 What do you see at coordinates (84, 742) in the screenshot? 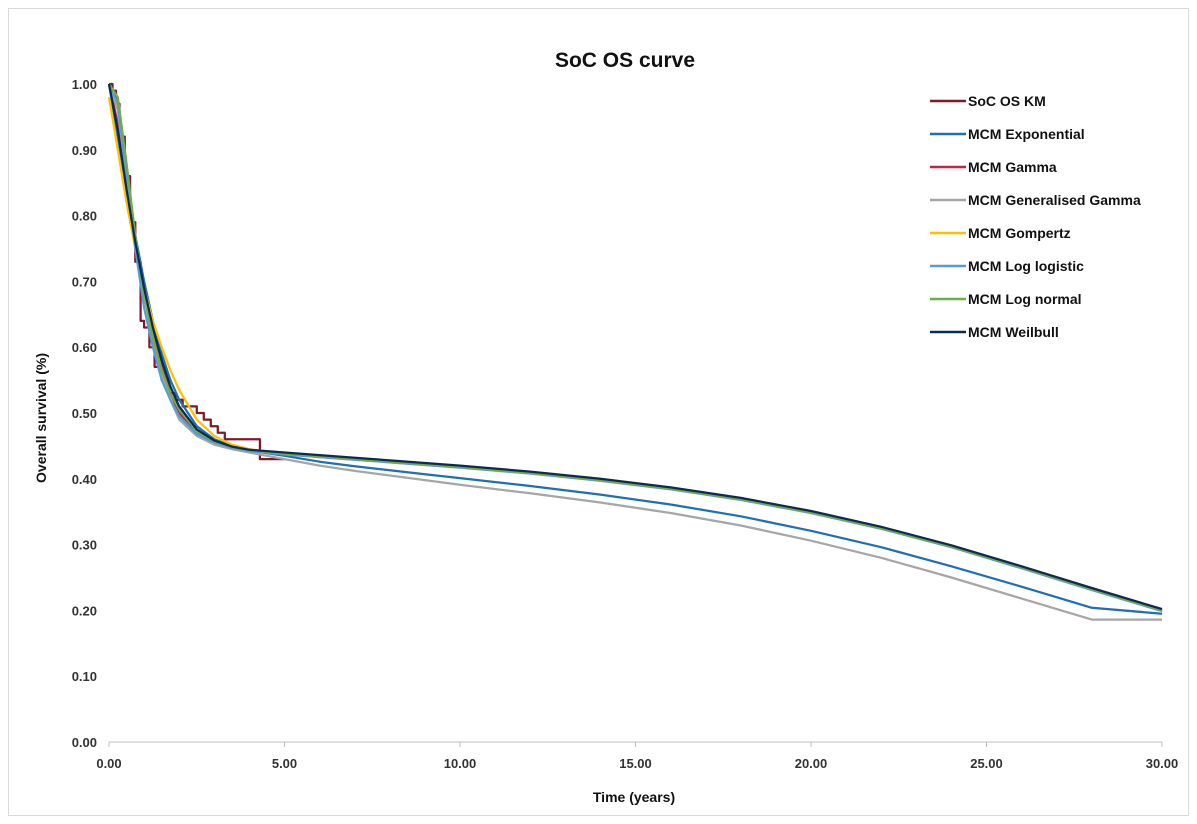
I see `y-tick-label: 0.00` at bounding box center [84, 742].